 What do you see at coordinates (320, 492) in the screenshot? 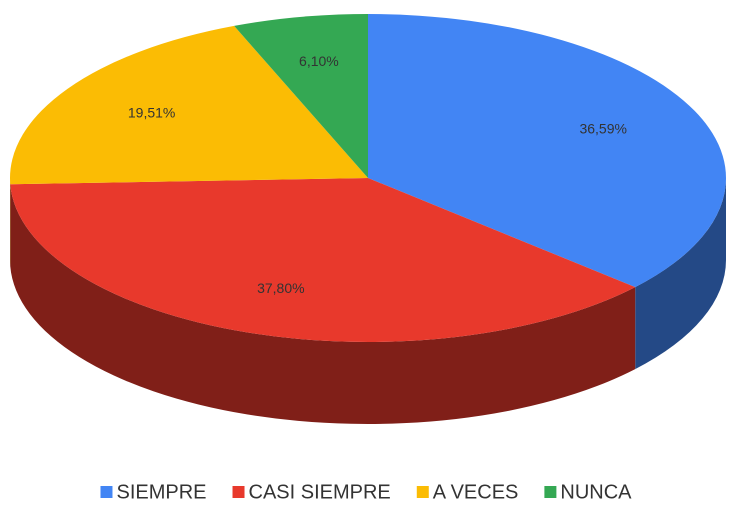
I see `legend-label: CASI SIEMPRE` at bounding box center [320, 492].